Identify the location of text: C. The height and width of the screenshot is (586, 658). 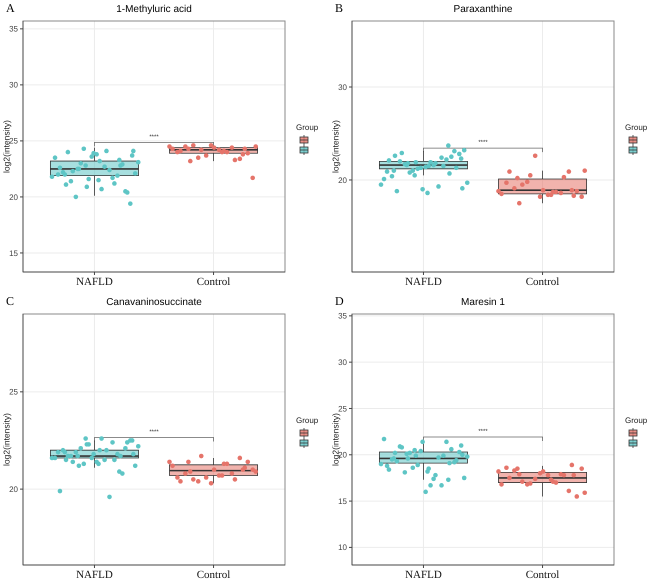
(10, 301).